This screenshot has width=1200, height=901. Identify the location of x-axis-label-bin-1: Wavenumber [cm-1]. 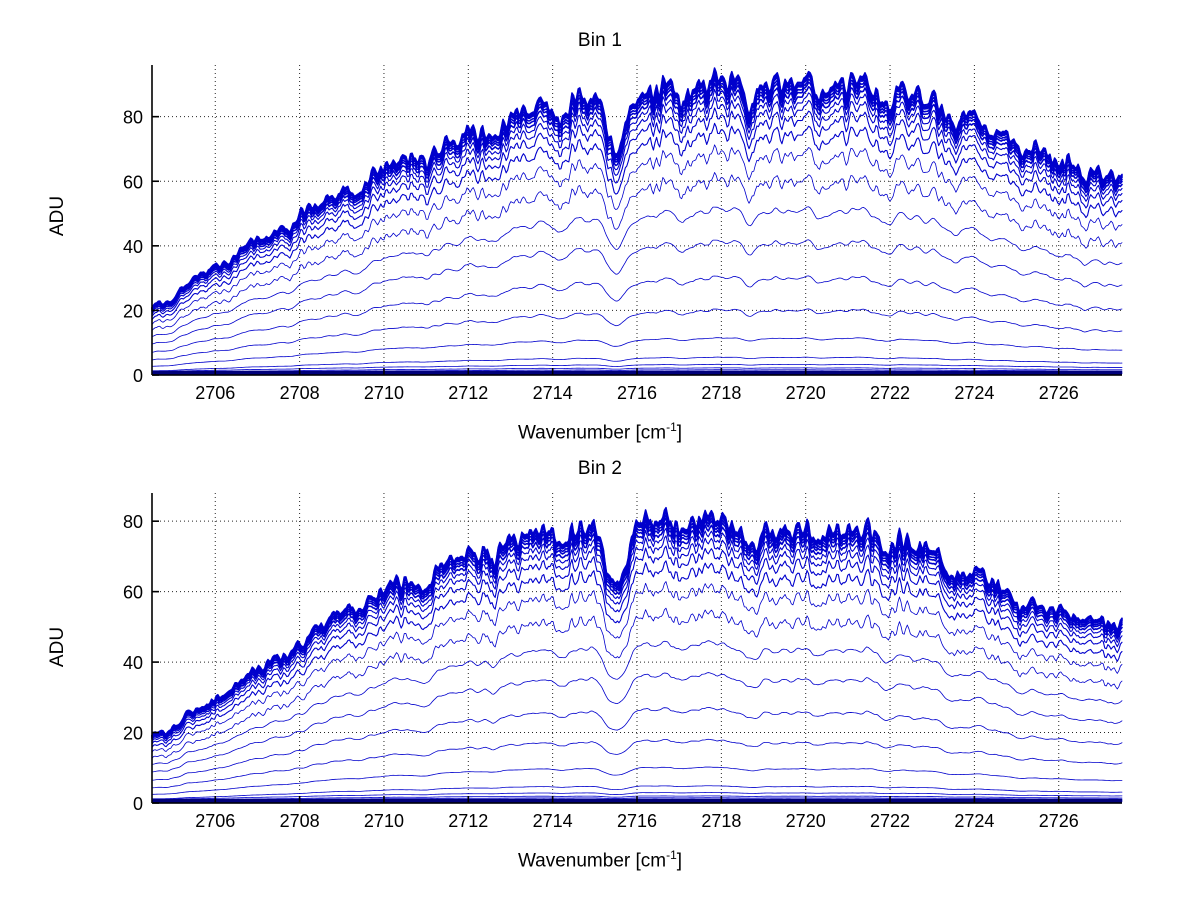
(600, 432).